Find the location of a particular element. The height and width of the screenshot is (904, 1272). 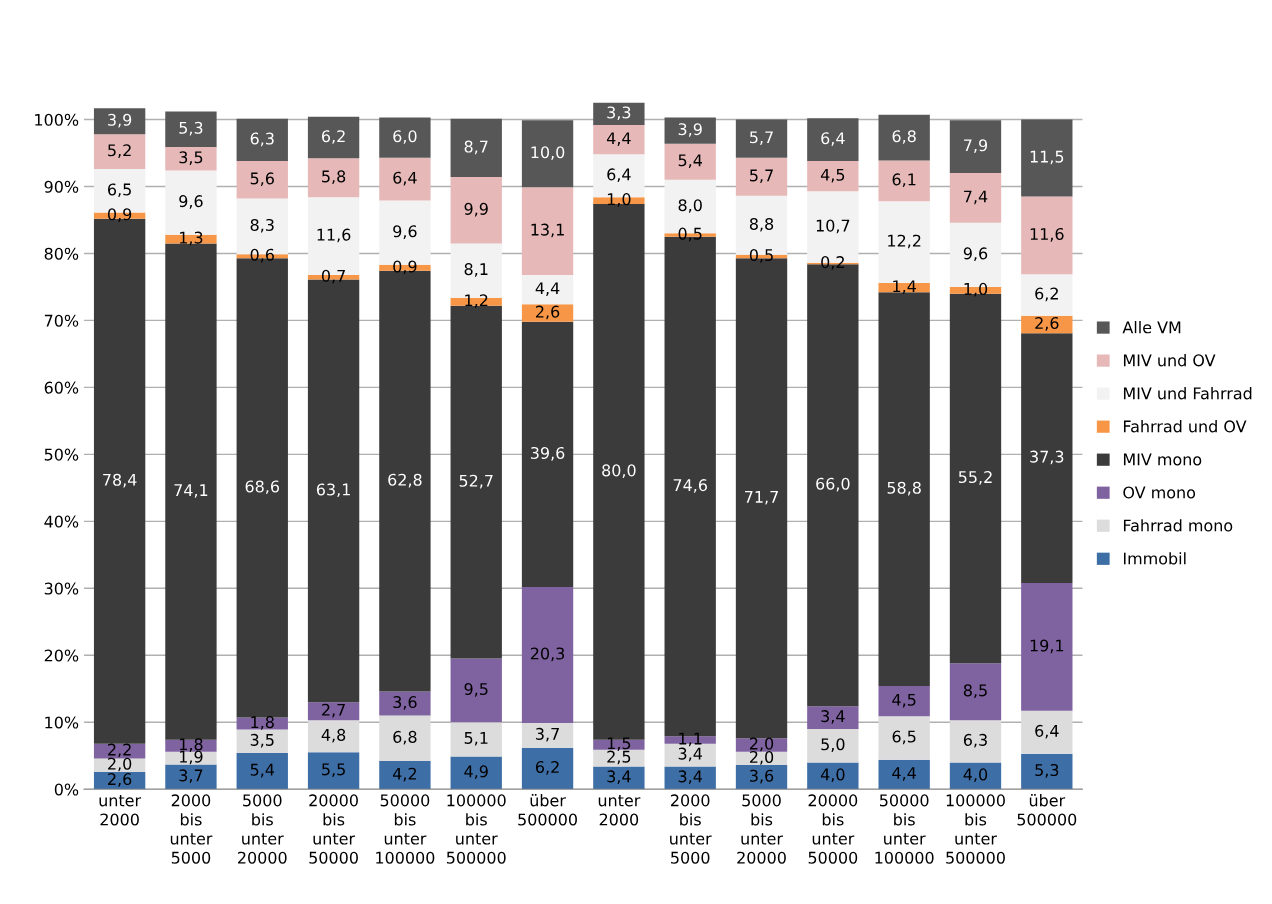

x-tick-label: 20000 bis unter 50000 is located at coordinates (333, 829).